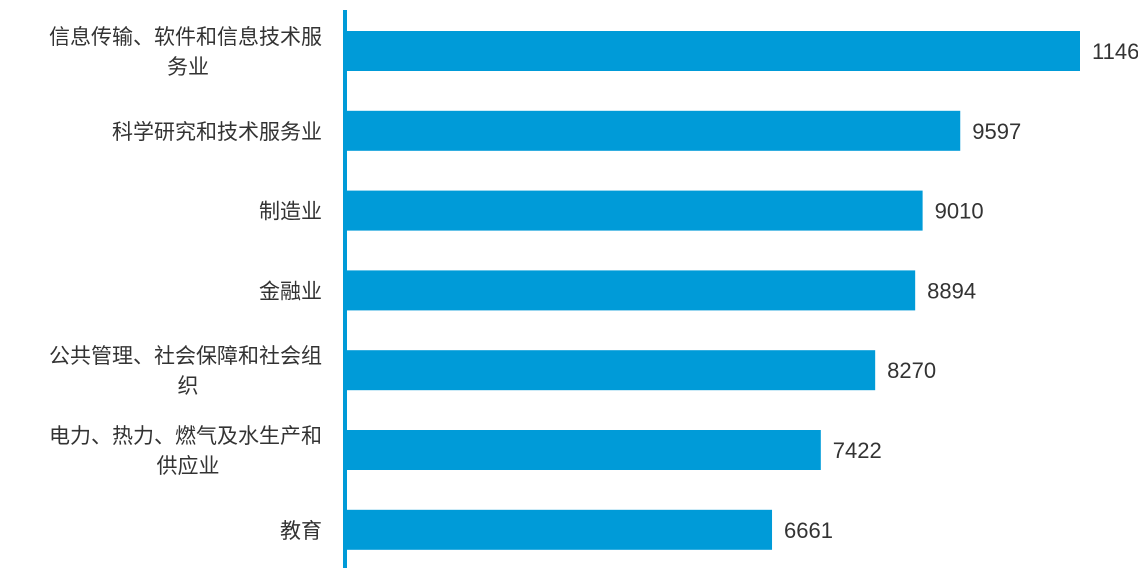 Image resolution: width=1138 pixels, height=568 pixels. What do you see at coordinates (911, 370) in the screenshot?
I see `value-label-4: 8270` at bounding box center [911, 370].